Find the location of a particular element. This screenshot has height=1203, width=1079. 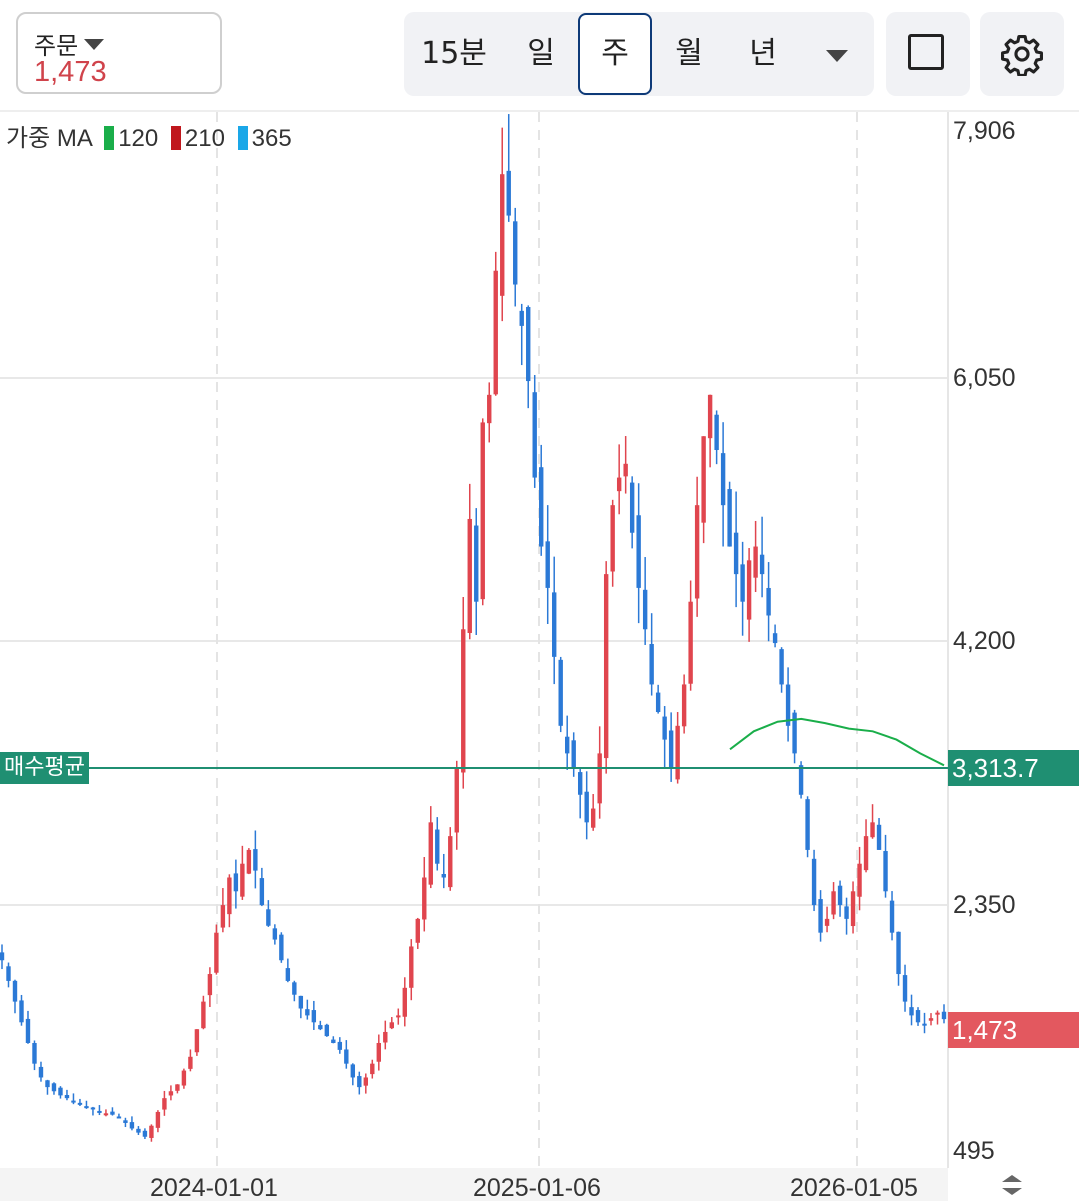

fullscreen-button is located at coordinates (928, 54).